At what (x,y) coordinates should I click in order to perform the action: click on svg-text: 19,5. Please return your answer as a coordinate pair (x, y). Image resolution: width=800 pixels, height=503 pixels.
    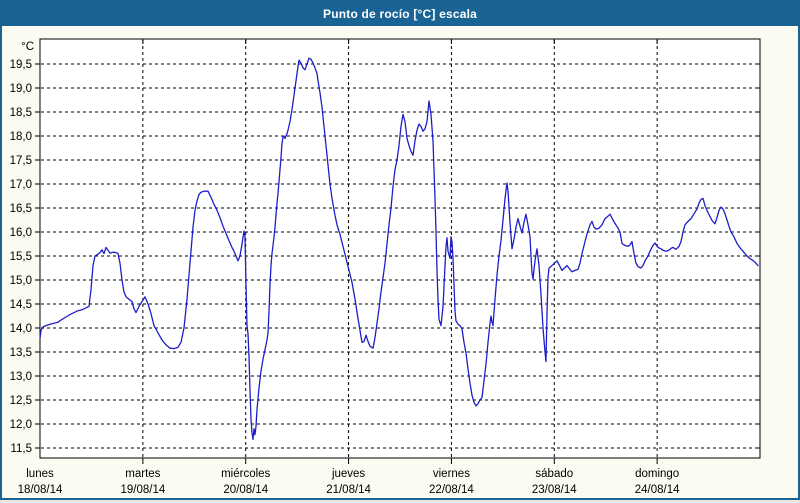
    Looking at the image, I should click on (21, 65).